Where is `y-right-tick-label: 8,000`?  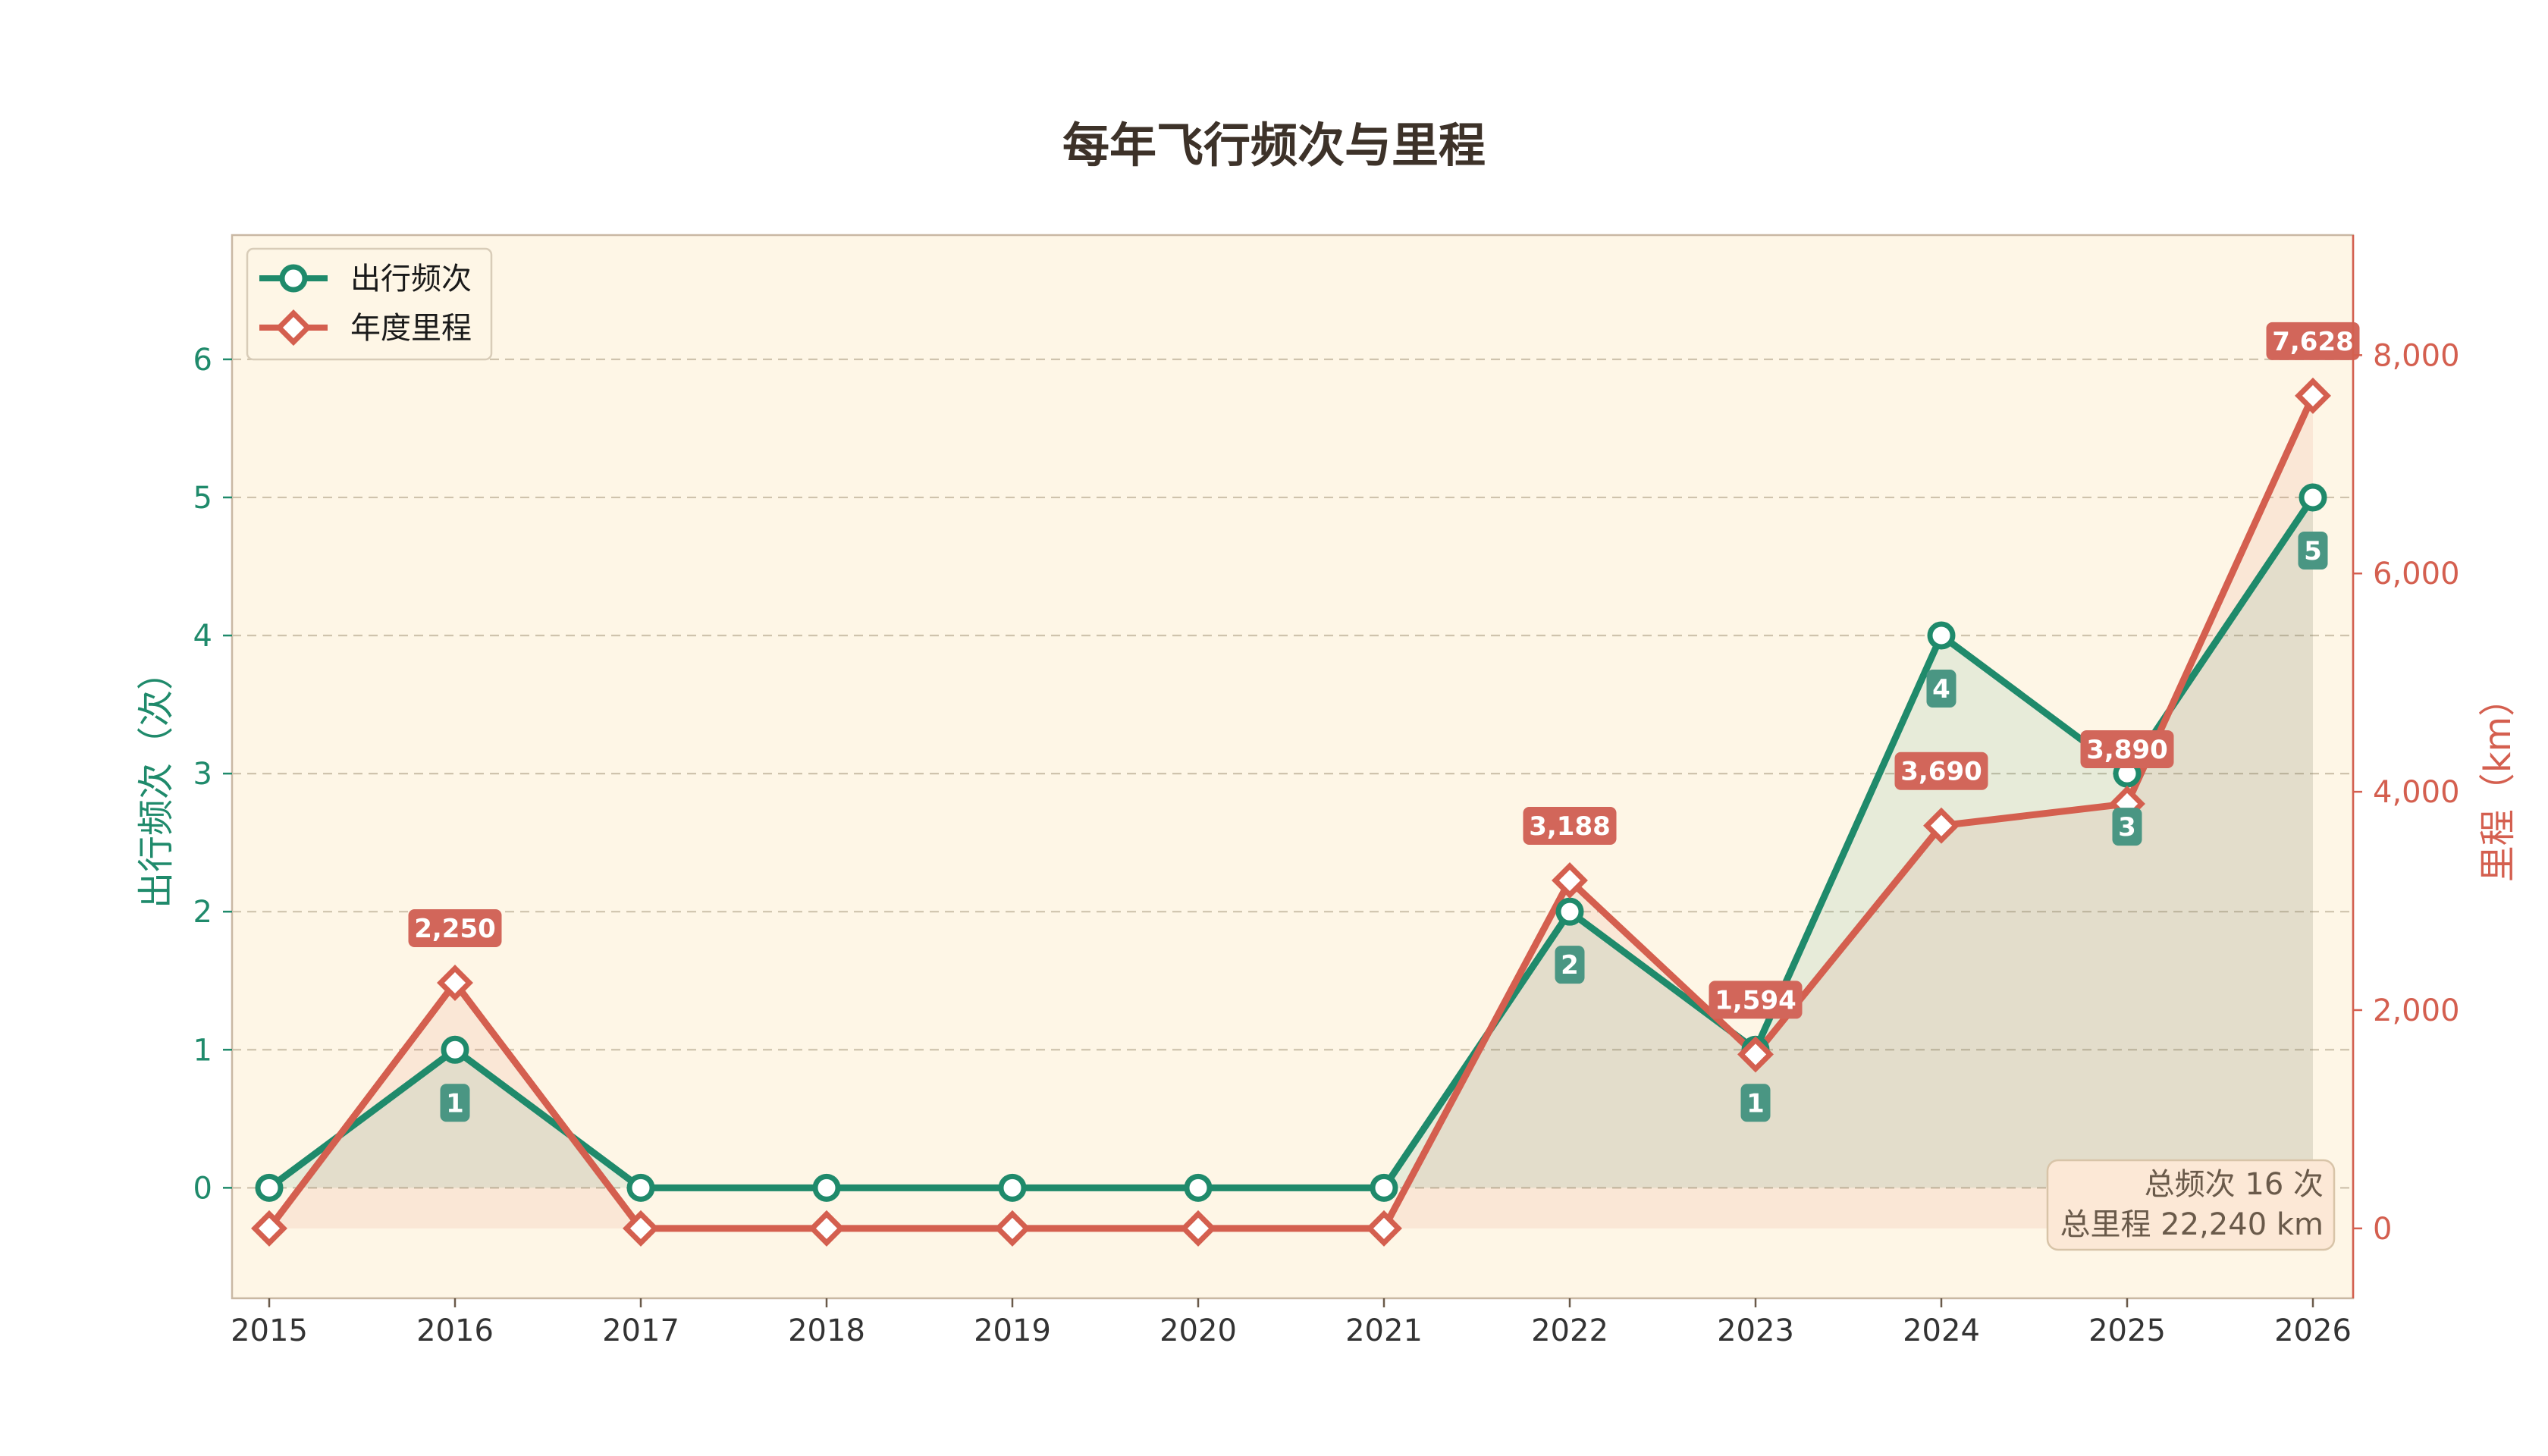 y-right-tick-label: 8,000 is located at coordinates (2416, 355).